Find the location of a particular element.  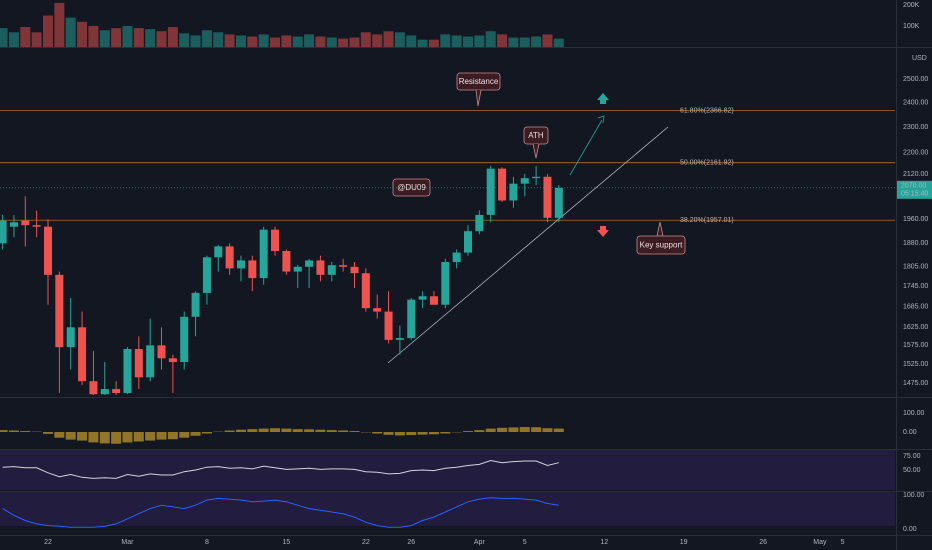

x-tick-label: Apr is located at coordinates (480, 542).